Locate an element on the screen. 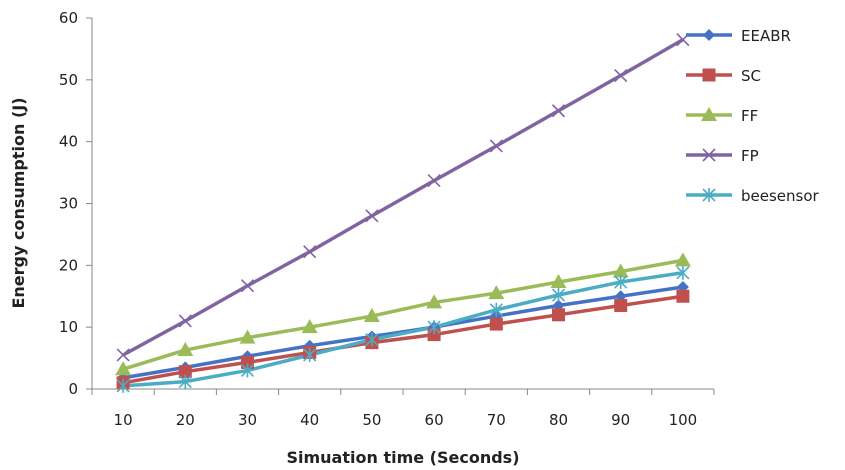 The image size is (845, 470). x-axis-title: Simuation time (Seconds) is located at coordinates (402, 457).